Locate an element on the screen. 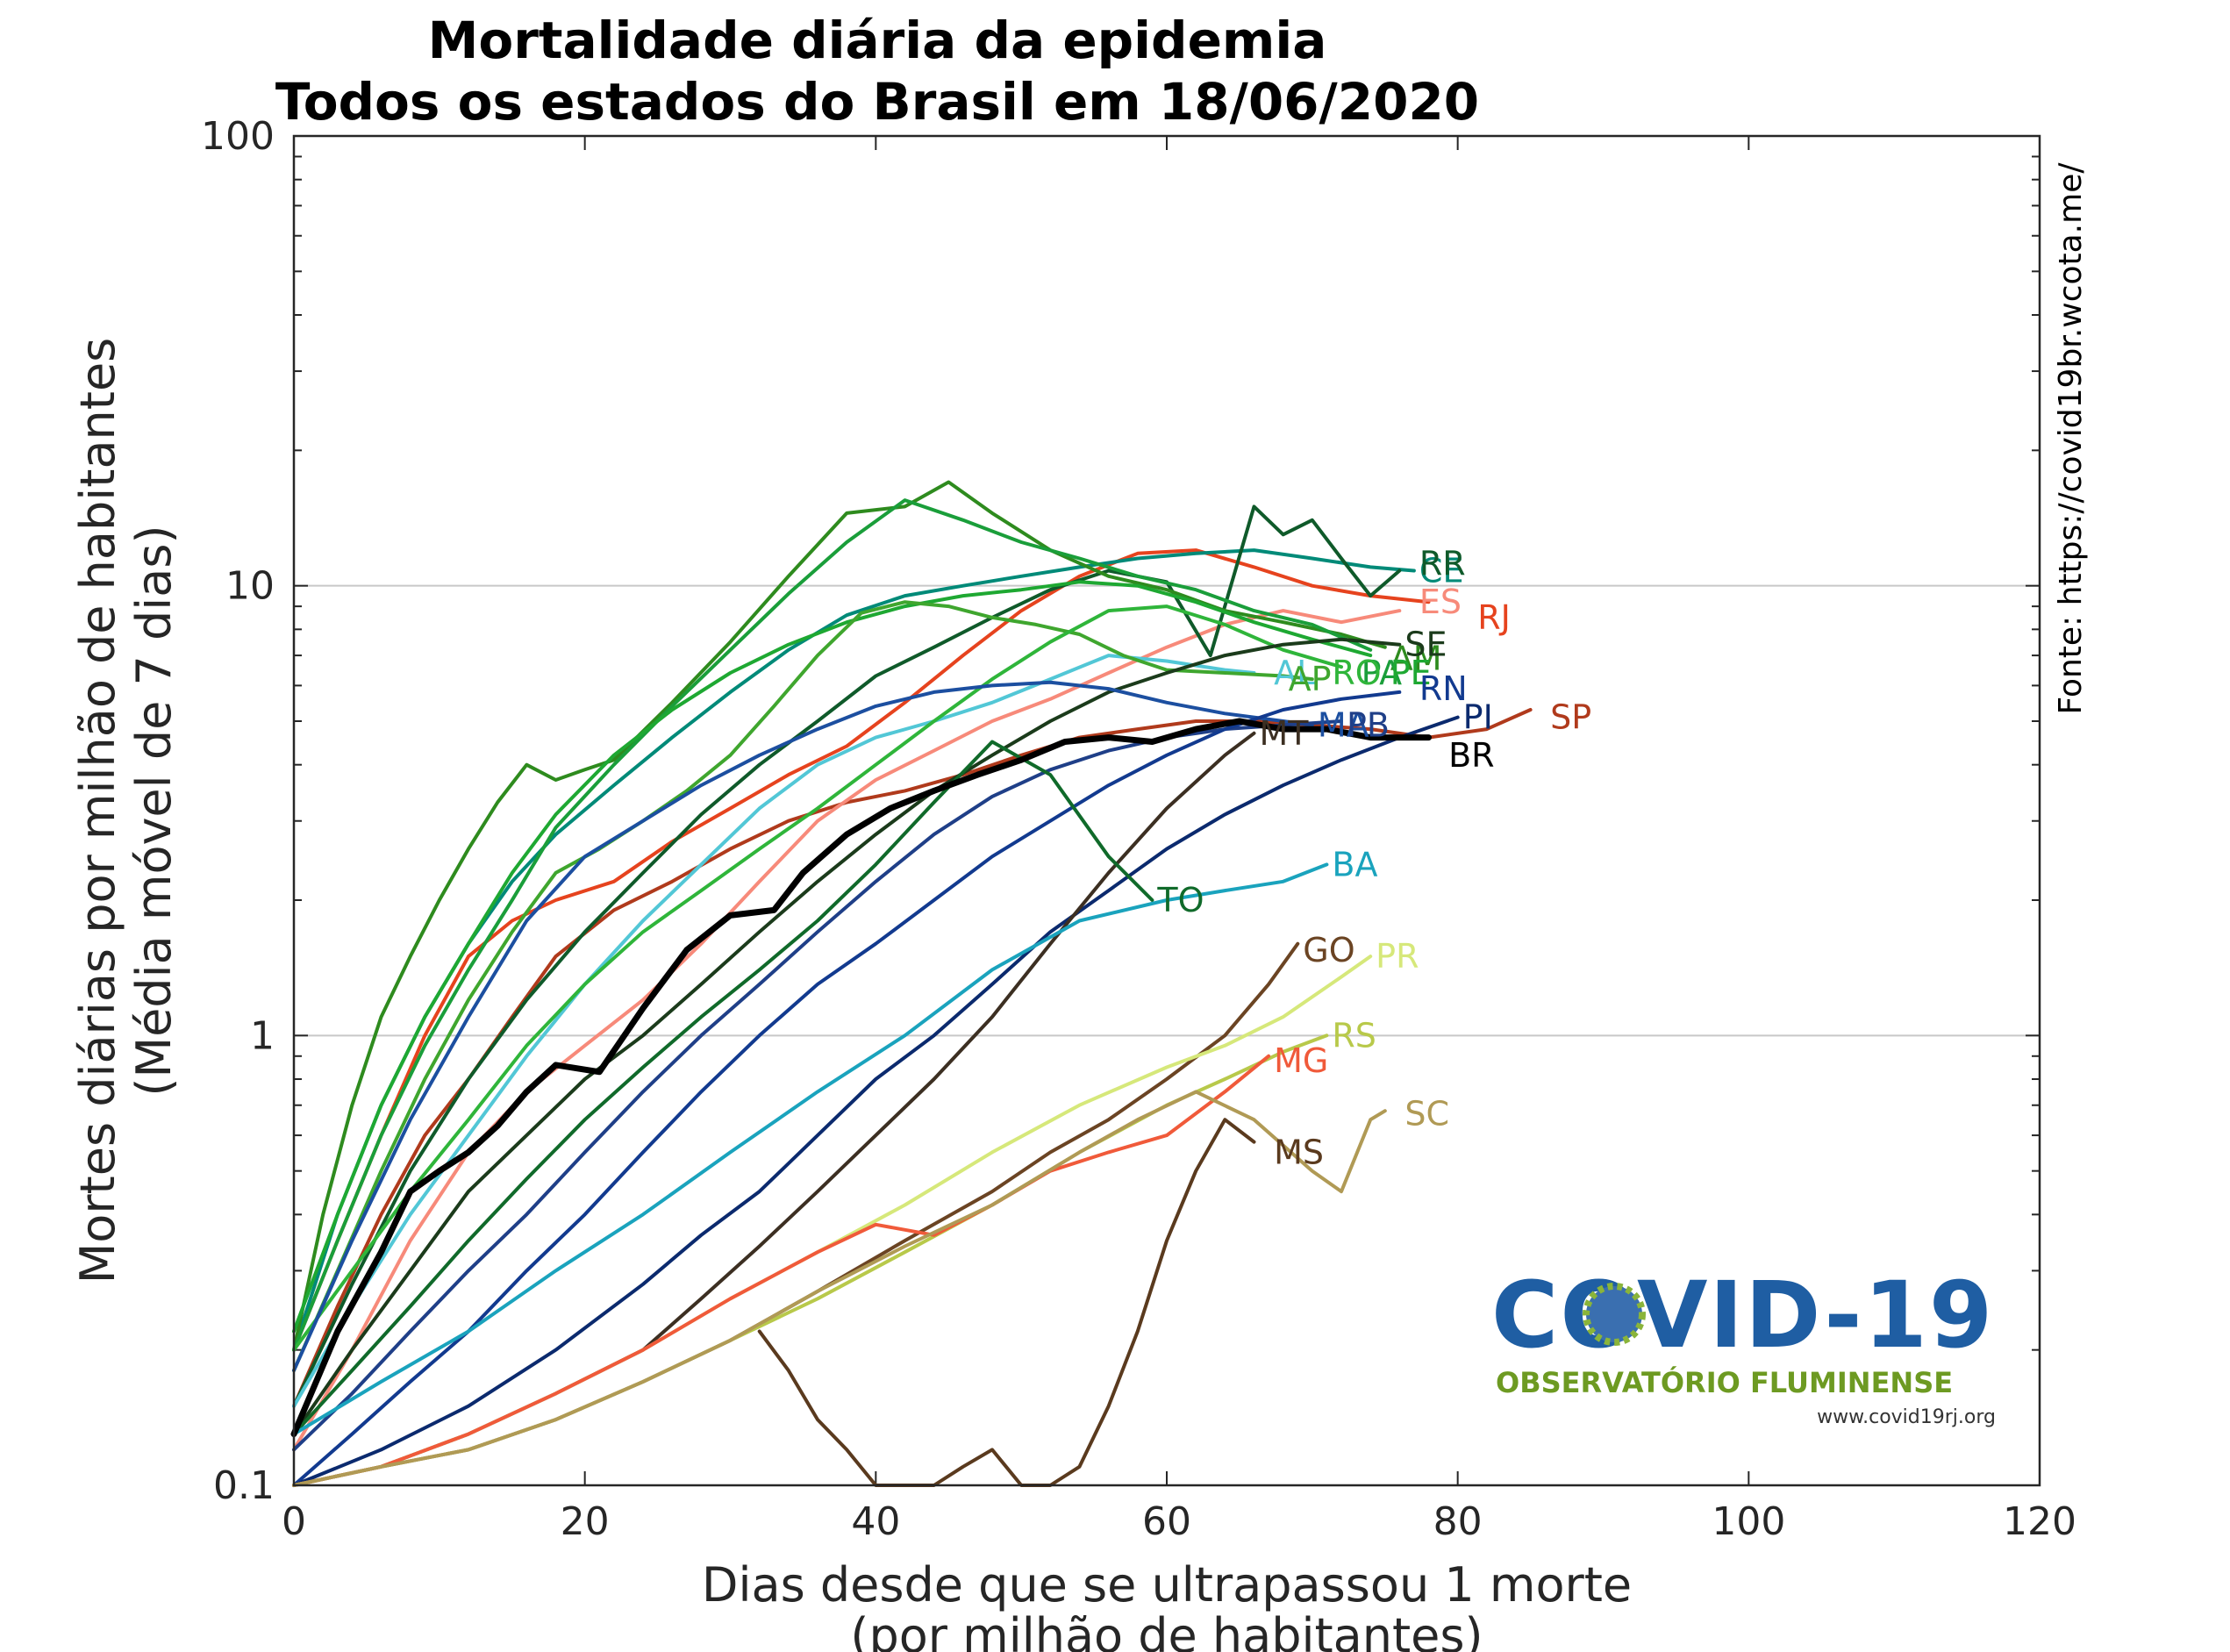 The height and width of the screenshot is (1652, 2230). y-tick-label: 1 is located at coordinates (262, 1036).